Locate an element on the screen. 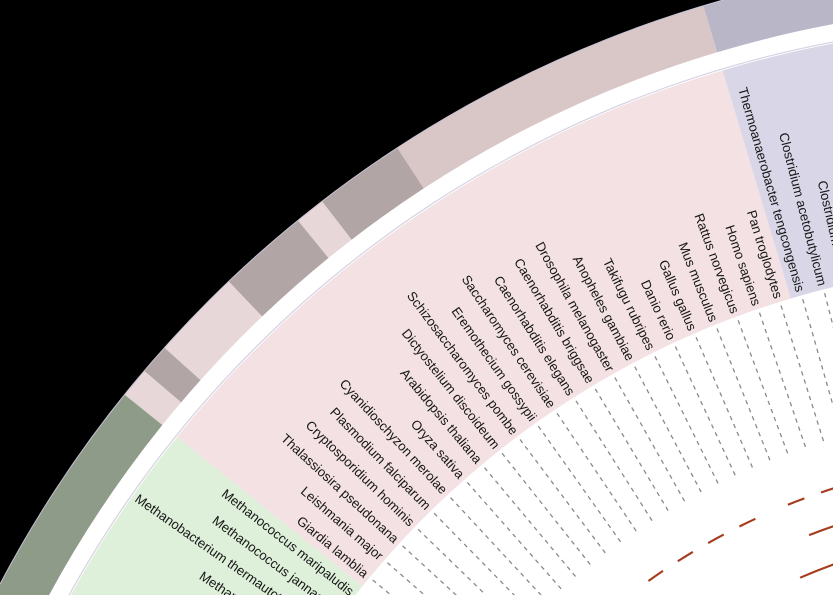 The width and height of the screenshot is (833, 595). domain-band-bacteria is located at coordinates (777, 171).